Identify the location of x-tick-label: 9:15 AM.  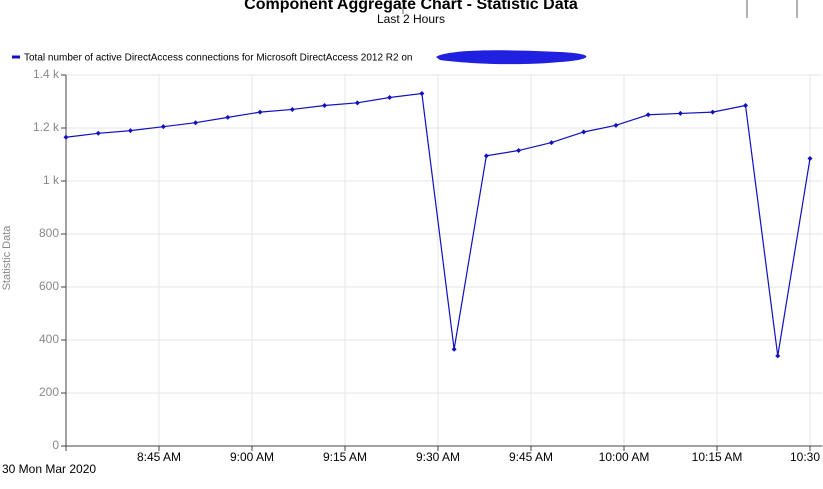
(345, 457).